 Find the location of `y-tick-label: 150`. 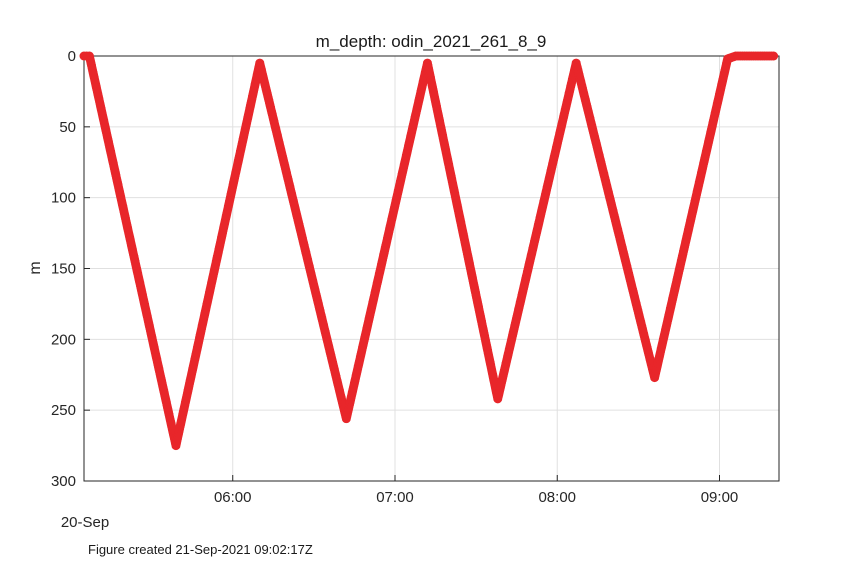

y-tick-label: 150 is located at coordinates (63, 269).